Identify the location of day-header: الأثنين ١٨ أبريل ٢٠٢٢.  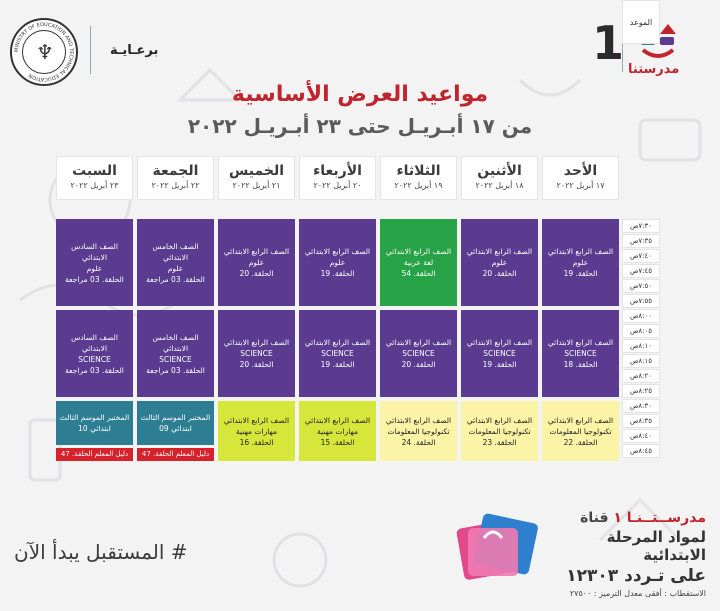
(499, 178).